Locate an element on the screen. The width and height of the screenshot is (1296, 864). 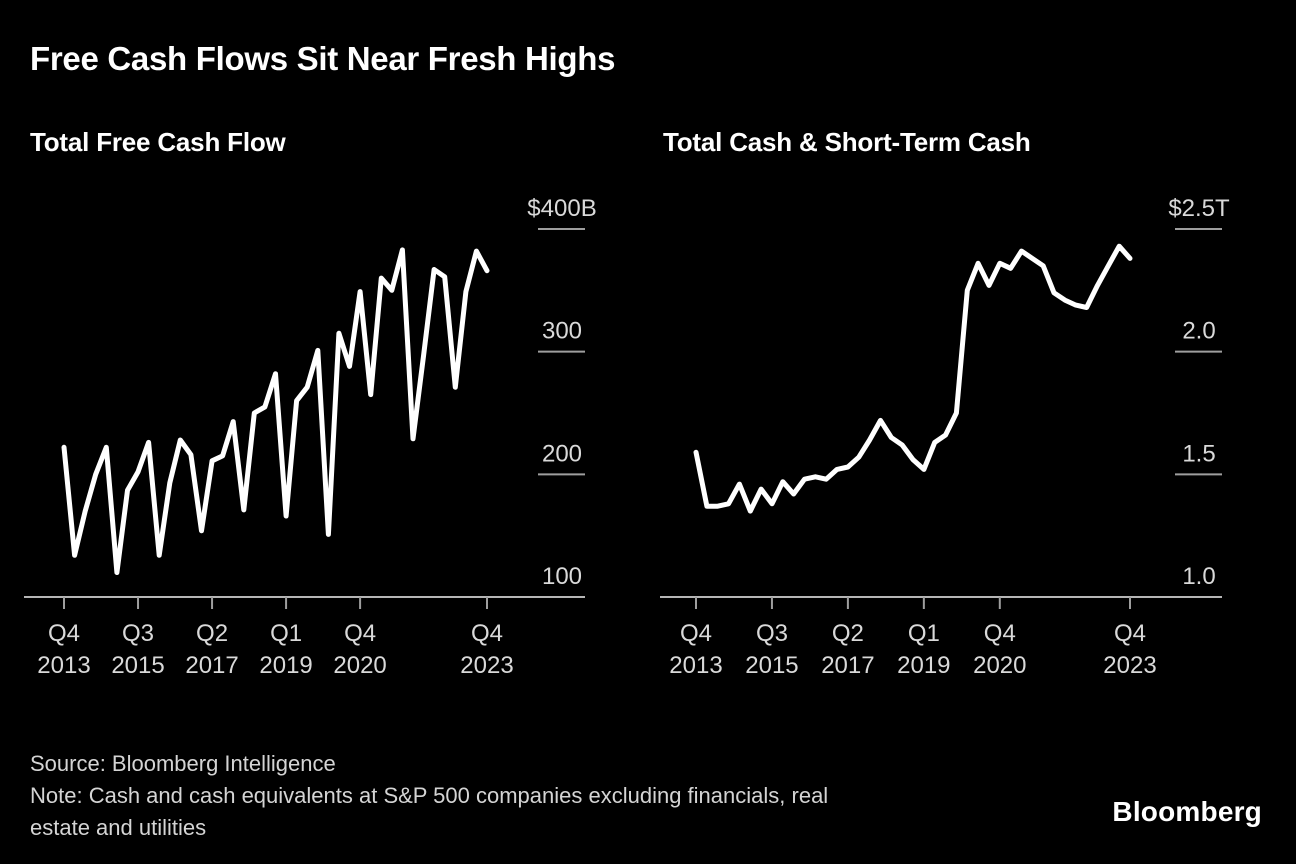
left-chart-title: Total Free Cash Flow is located at coordinates (158, 142).